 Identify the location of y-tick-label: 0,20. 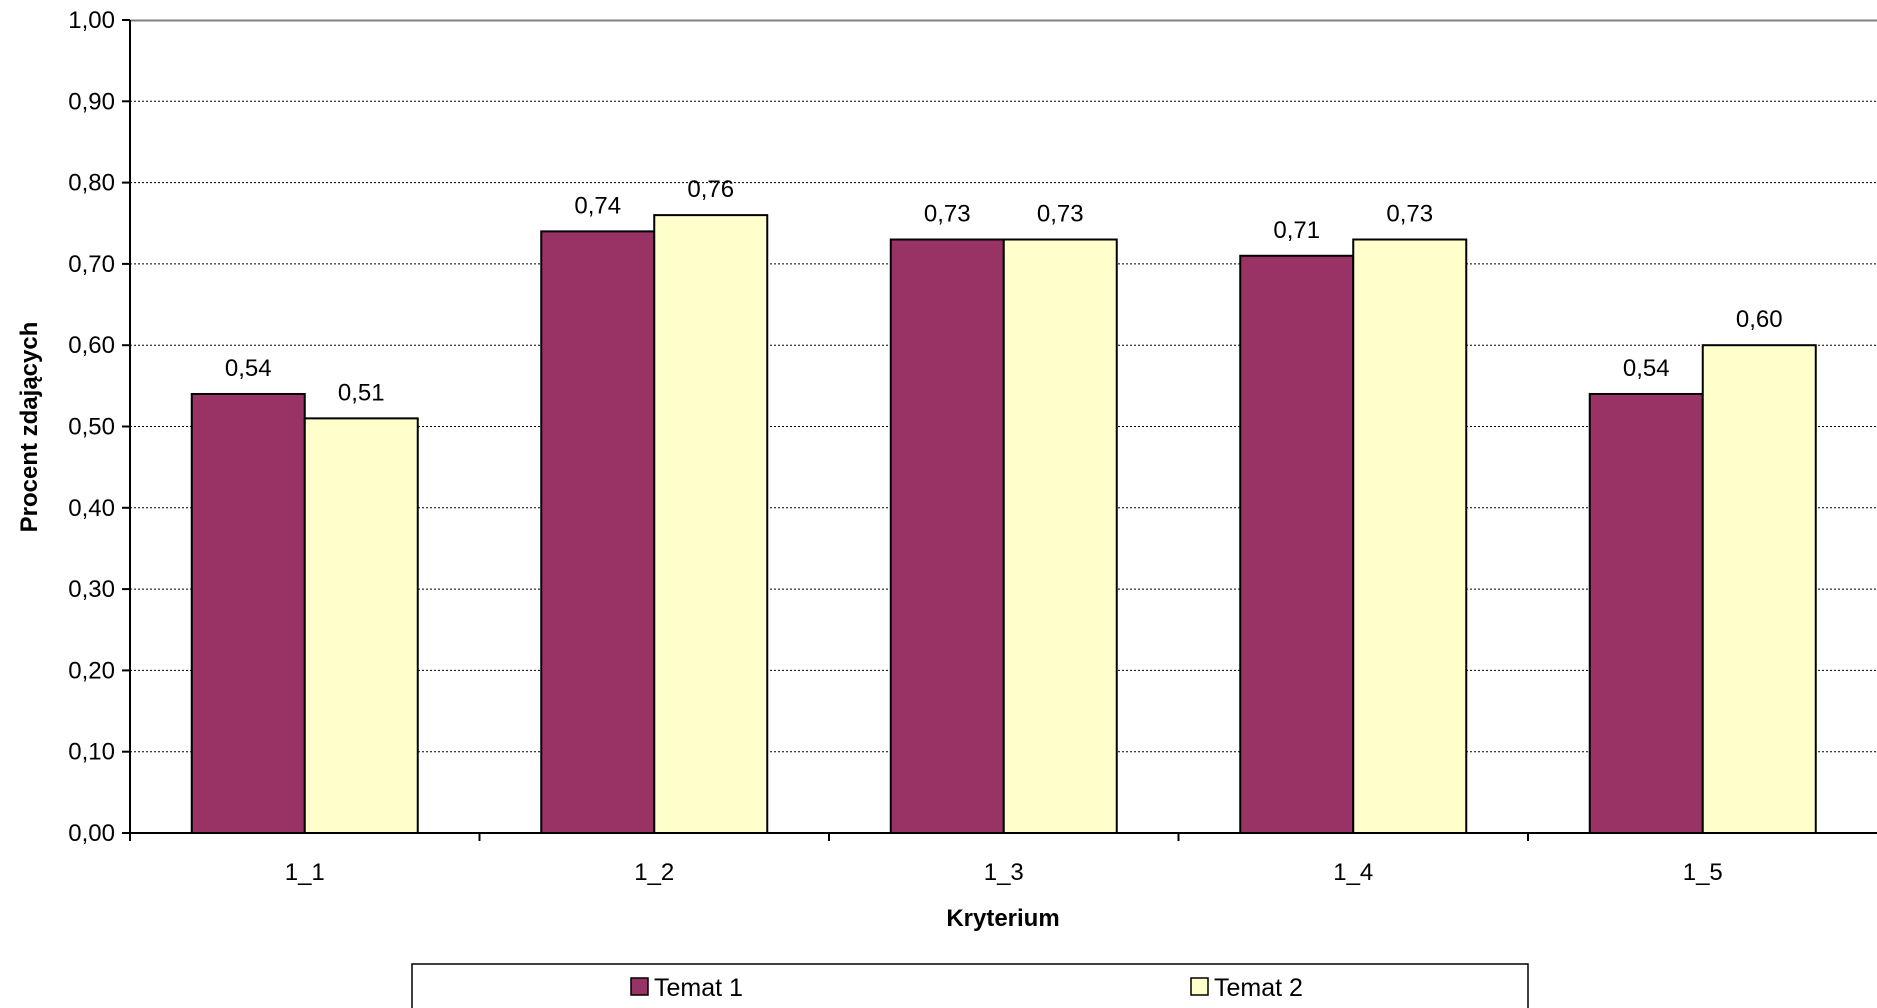
(91, 670).